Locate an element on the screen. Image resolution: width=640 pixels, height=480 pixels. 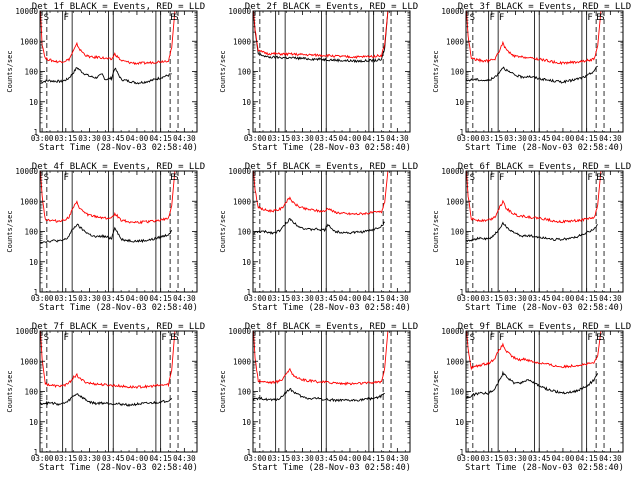
plot-area: S F ES is located at coordinates (109, 231).